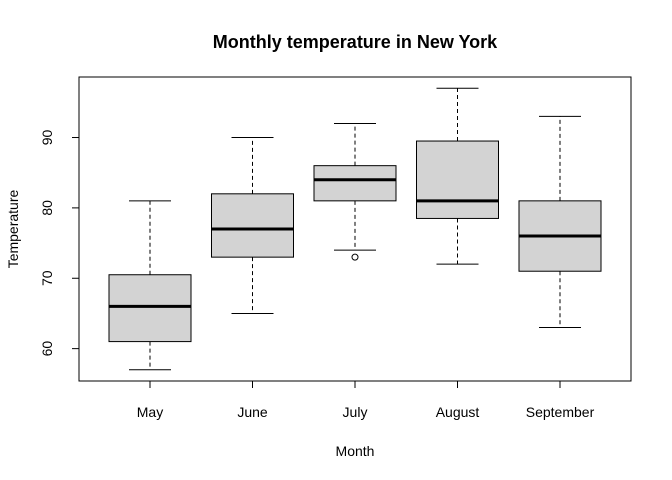 The height and width of the screenshot is (480, 672). What do you see at coordinates (560, 222) in the screenshot?
I see `box-september` at bounding box center [560, 222].